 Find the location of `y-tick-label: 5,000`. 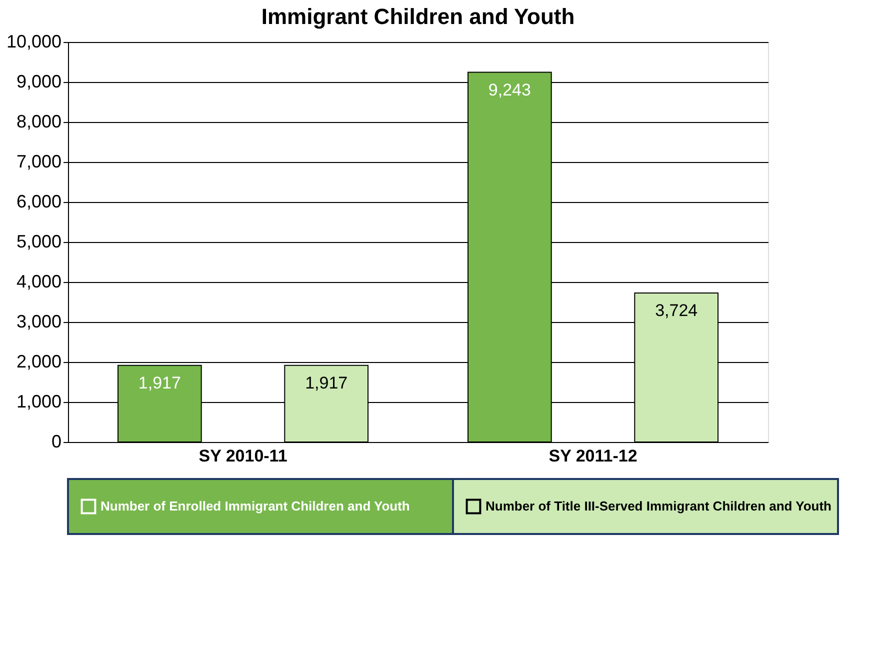

y-tick-label: 5,000 is located at coordinates (39, 242).